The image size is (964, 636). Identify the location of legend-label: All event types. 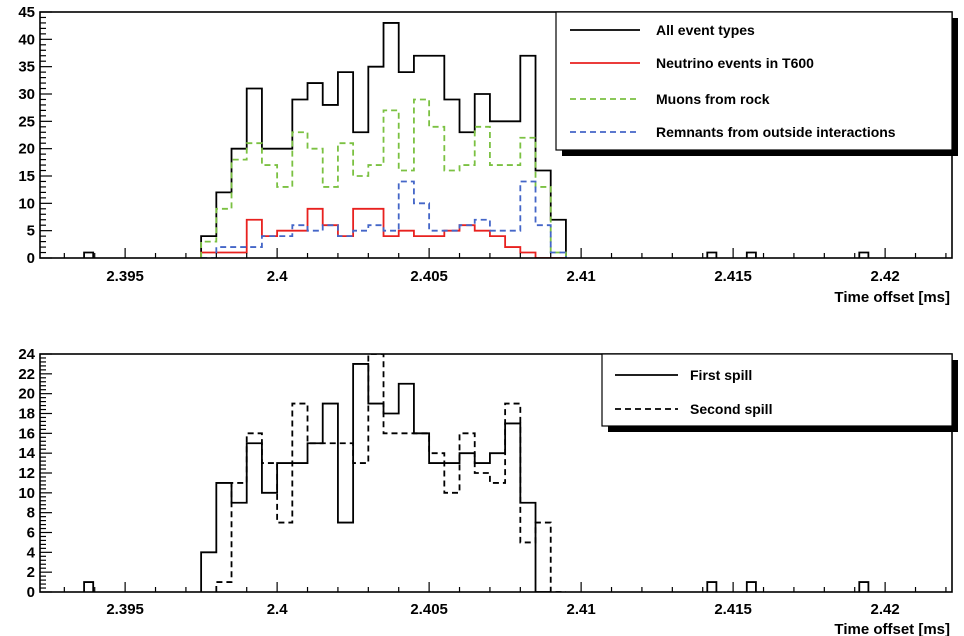
(705, 30).